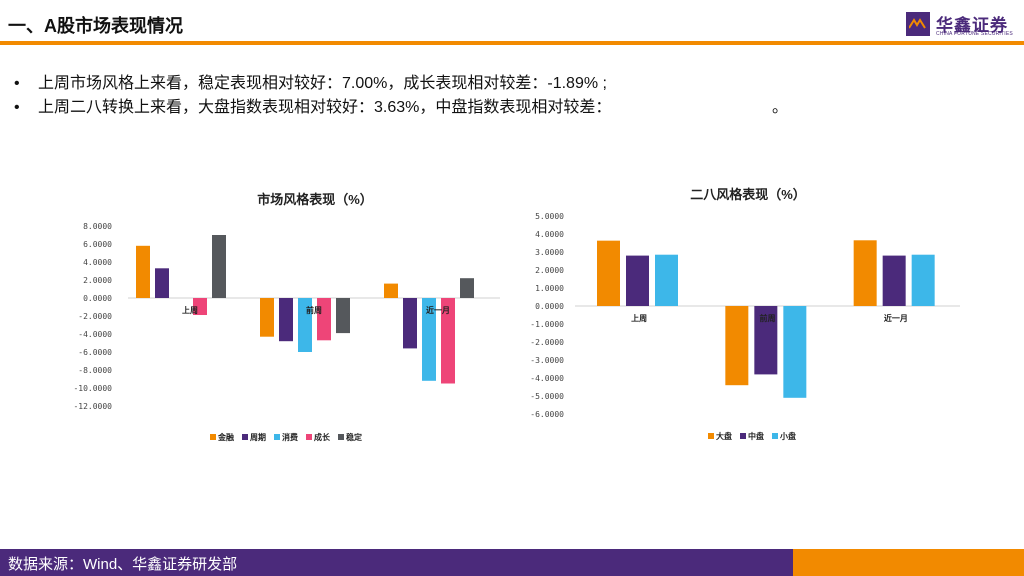 This screenshot has height=576, width=1024. What do you see at coordinates (325, 107) in the screenshot?
I see `bullet-text: 上周二八转换上来看，大盘指数表现相对较好：3.63%，中盘指数表现相对较差：` at bounding box center [325, 107].